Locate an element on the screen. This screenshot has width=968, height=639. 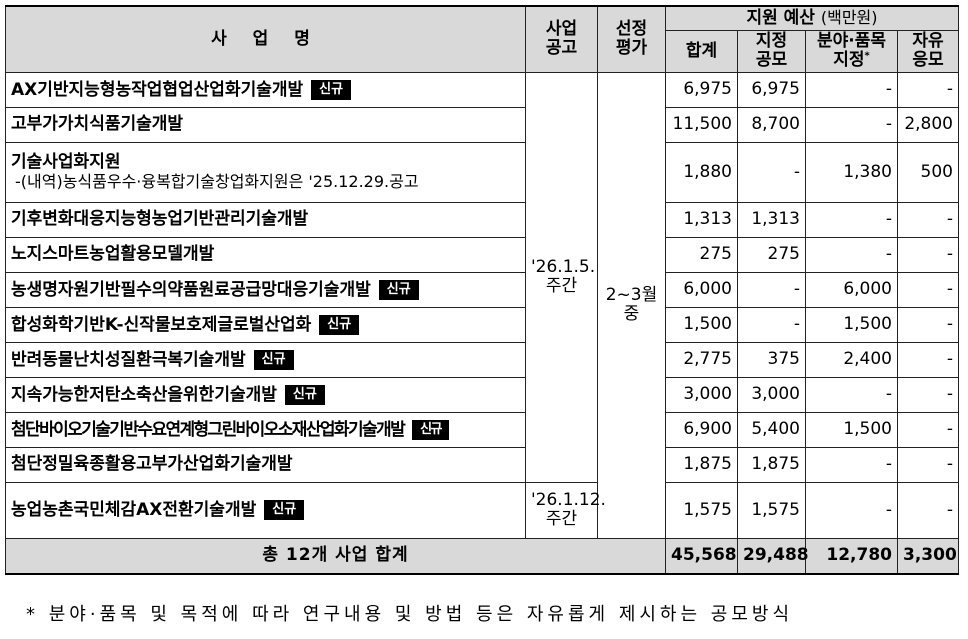
table-row: 농생명자원기반필수의약품원료공급망대응기술개발 신규 6,000-6,000- is located at coordinates (482, 289).